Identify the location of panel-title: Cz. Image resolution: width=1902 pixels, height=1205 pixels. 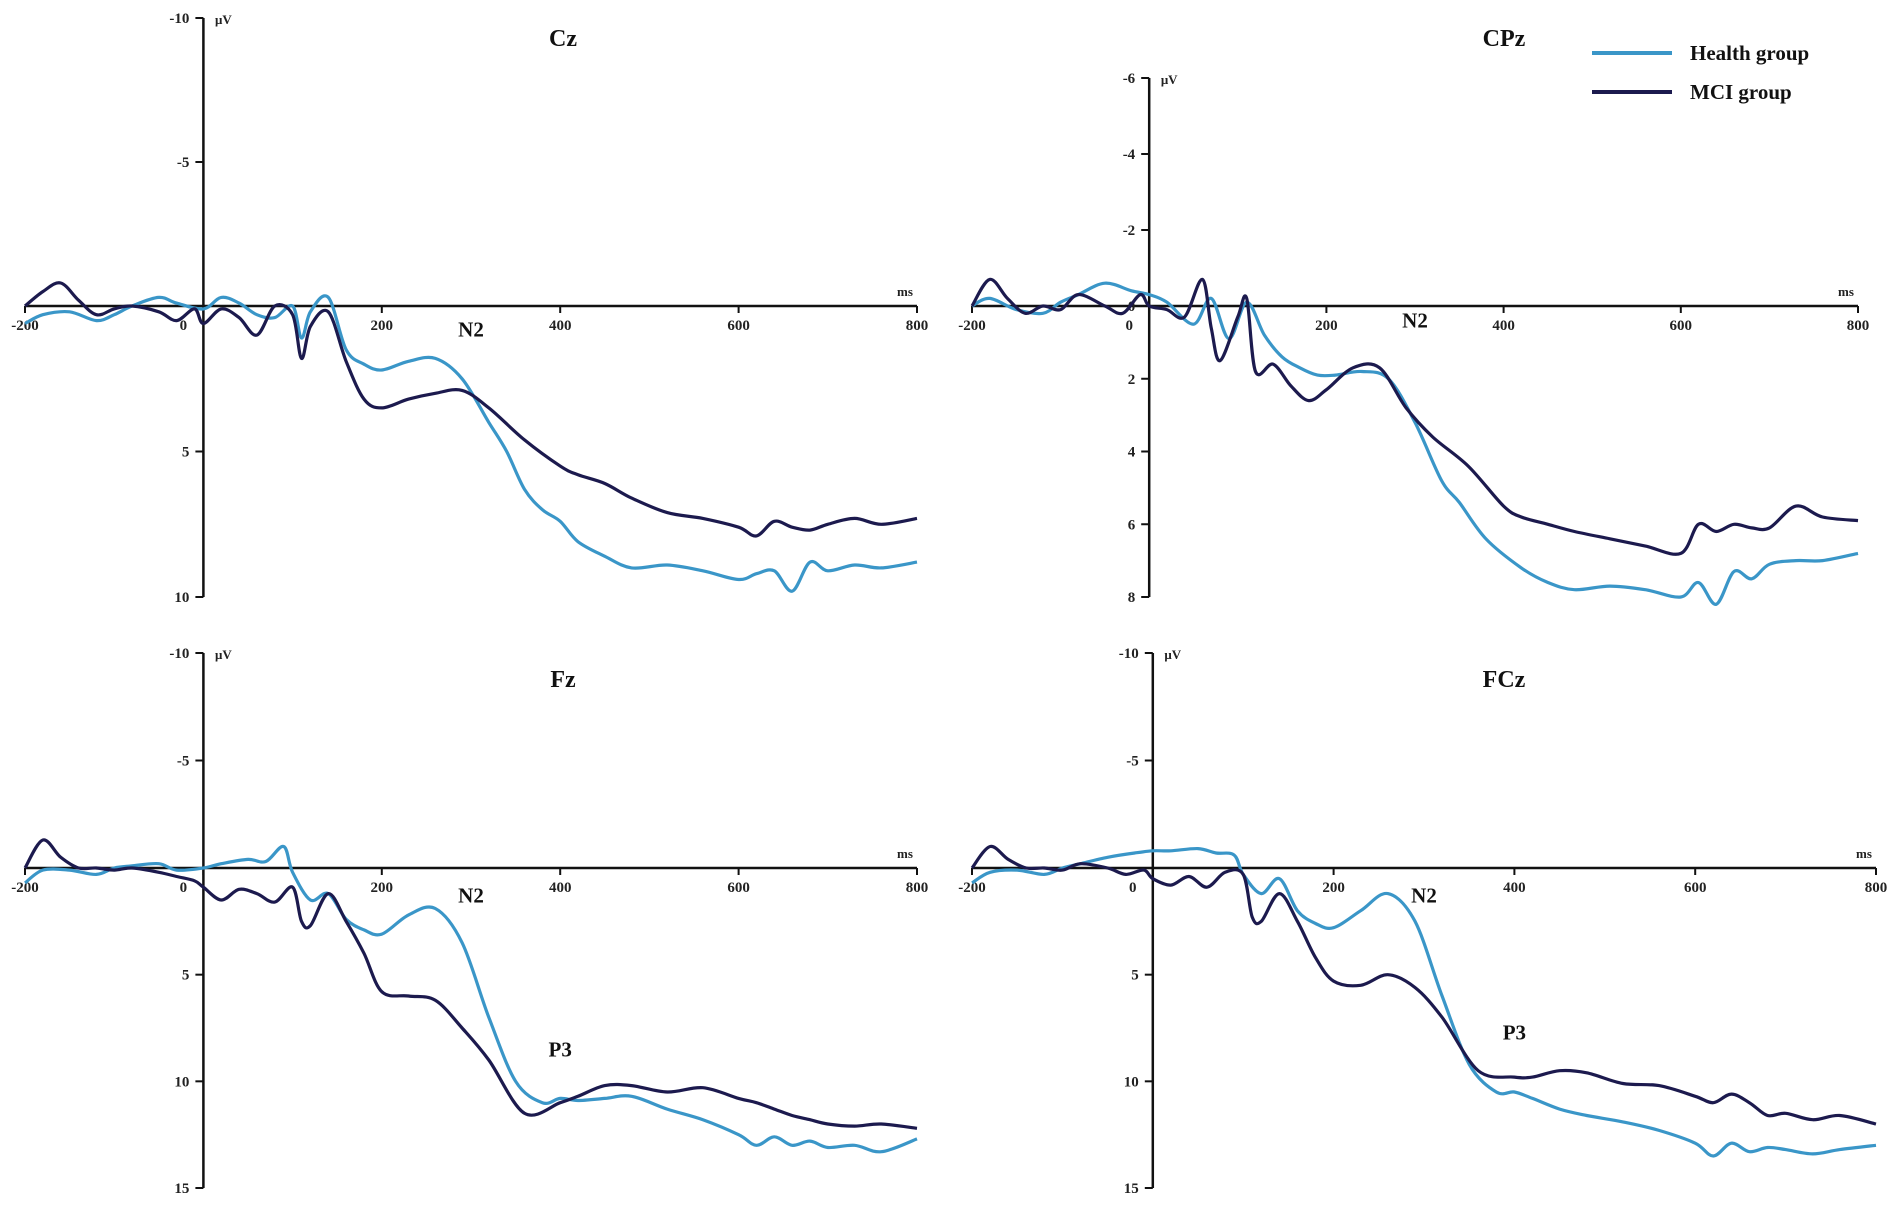
(563, 39).